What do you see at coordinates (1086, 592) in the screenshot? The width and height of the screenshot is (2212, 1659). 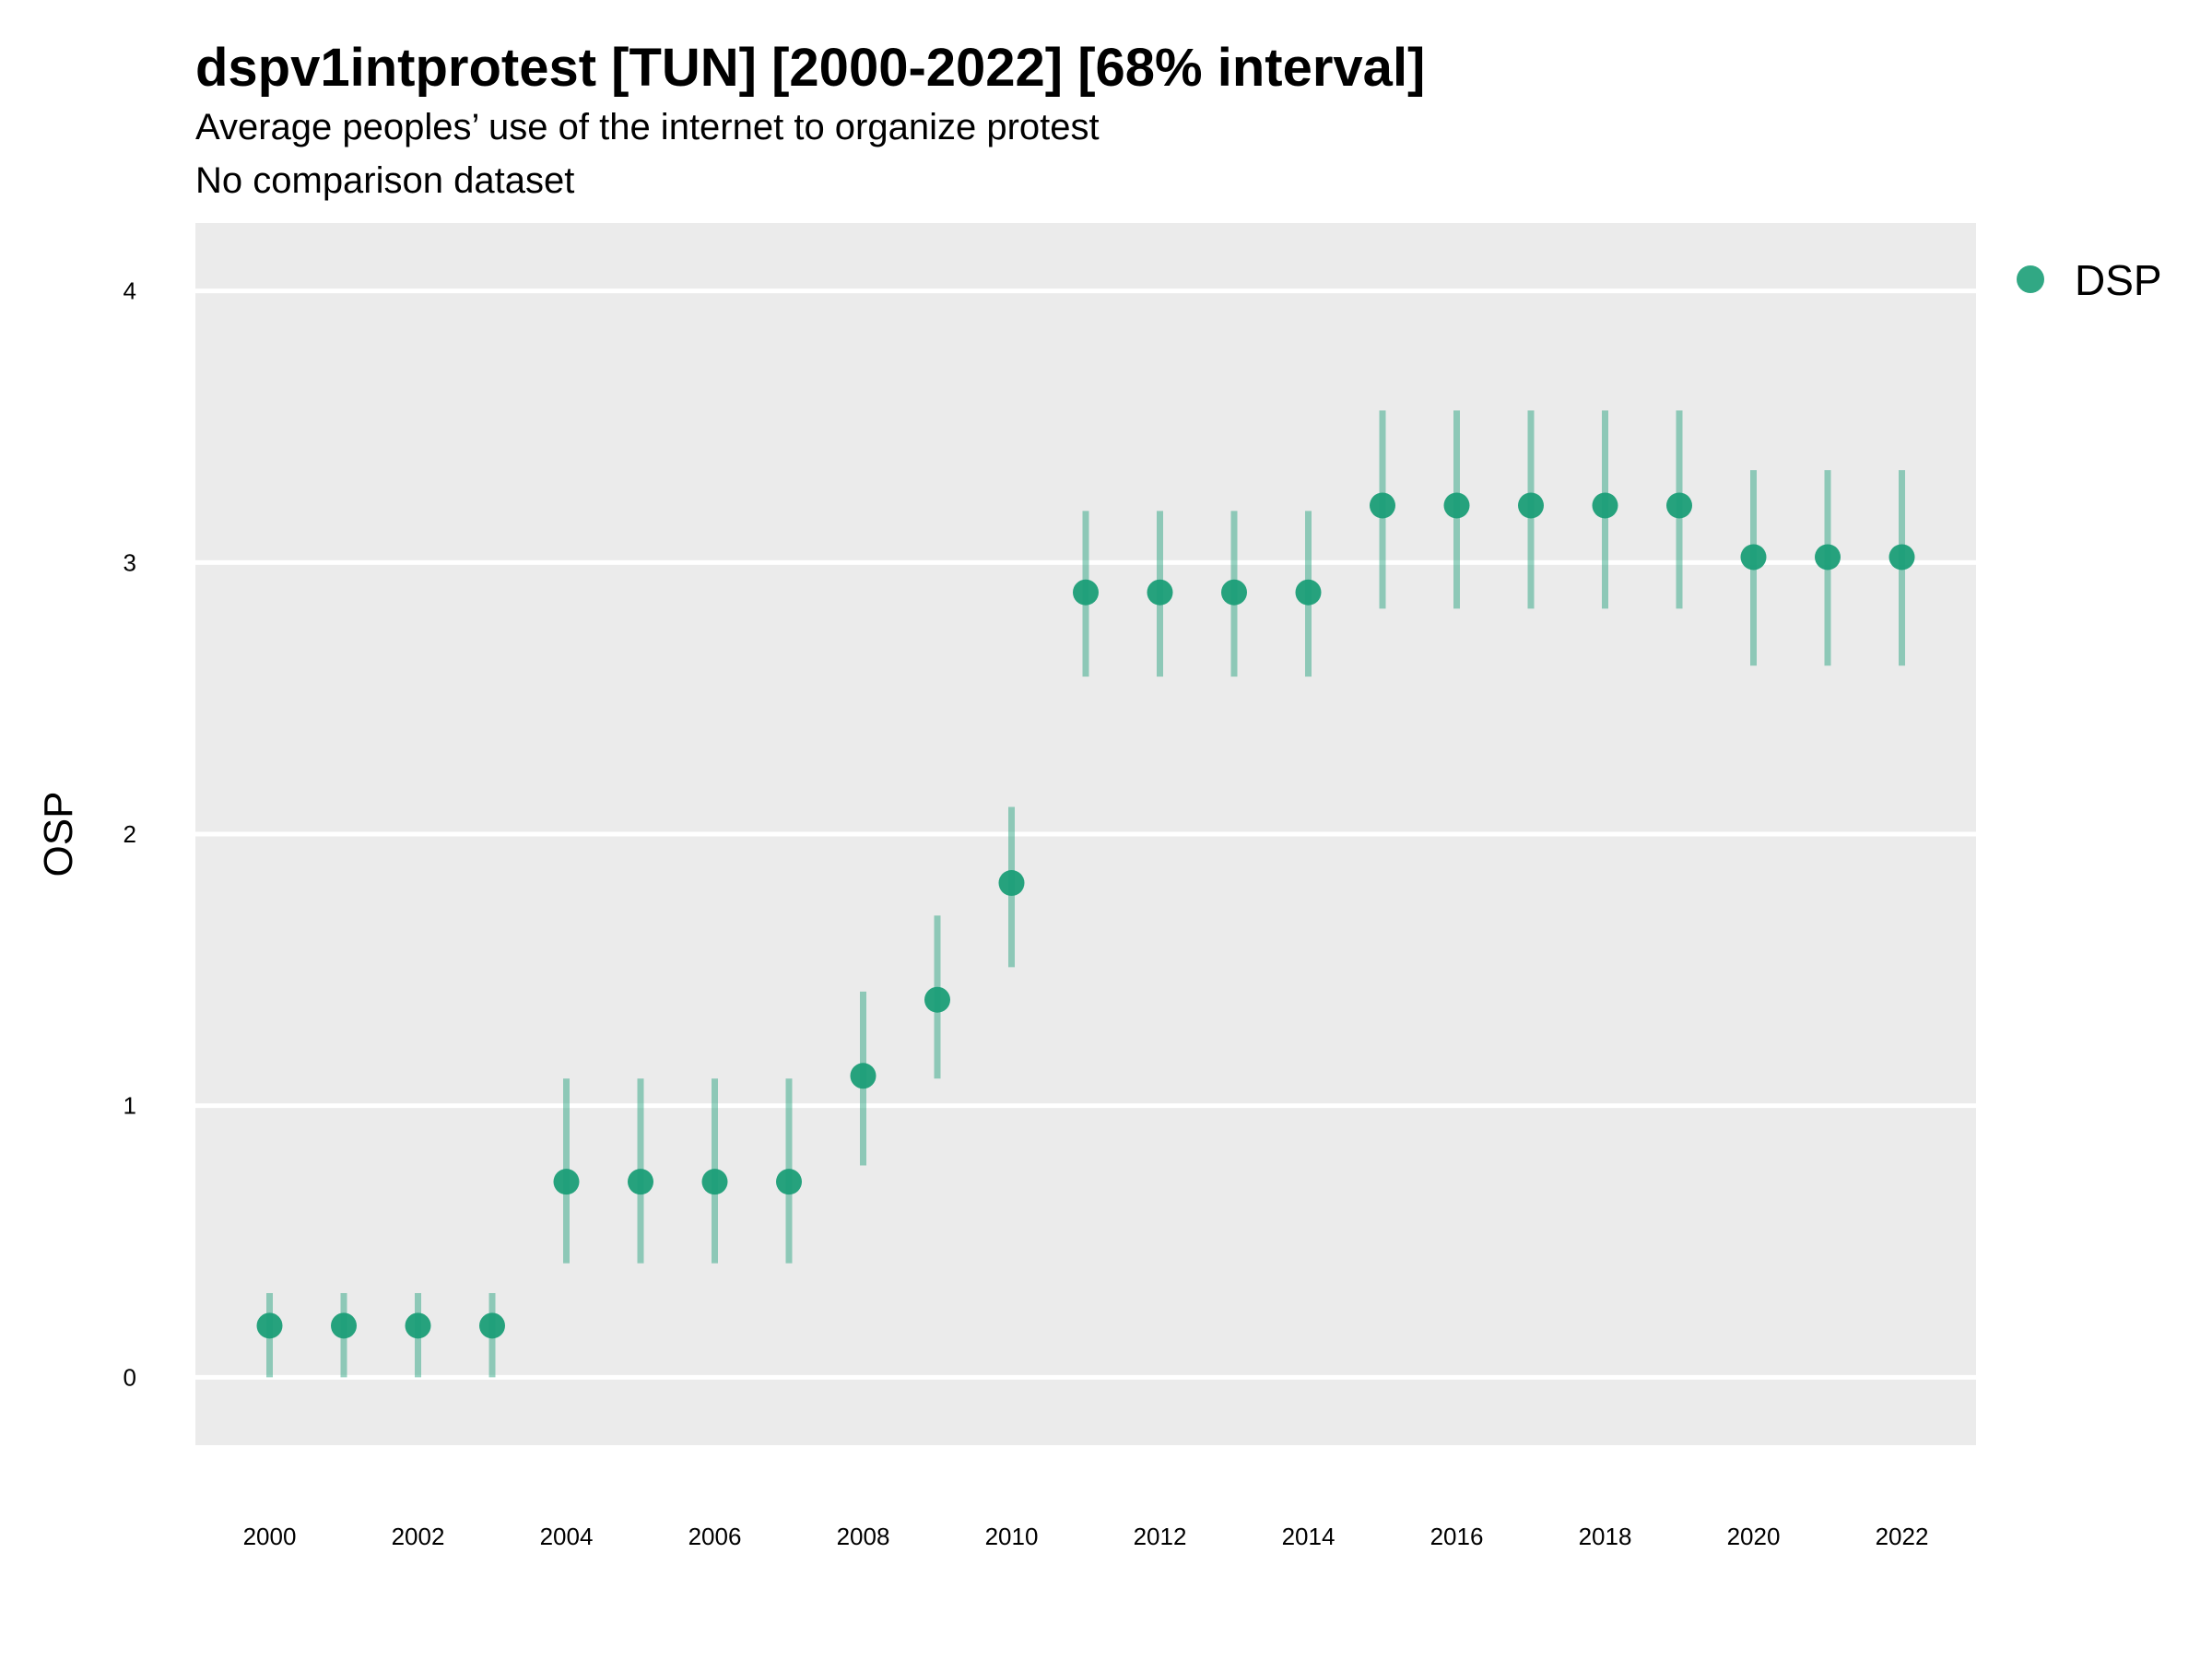 I see `data-point-2011` at bounding box center [1086, 592].